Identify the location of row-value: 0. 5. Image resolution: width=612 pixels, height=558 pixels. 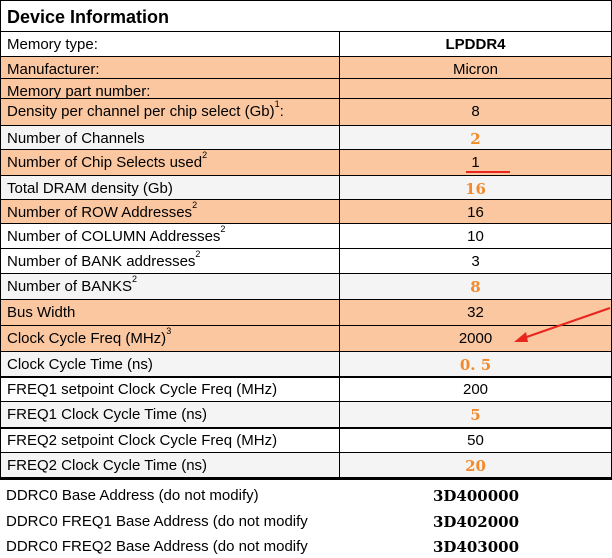
(475, 365).